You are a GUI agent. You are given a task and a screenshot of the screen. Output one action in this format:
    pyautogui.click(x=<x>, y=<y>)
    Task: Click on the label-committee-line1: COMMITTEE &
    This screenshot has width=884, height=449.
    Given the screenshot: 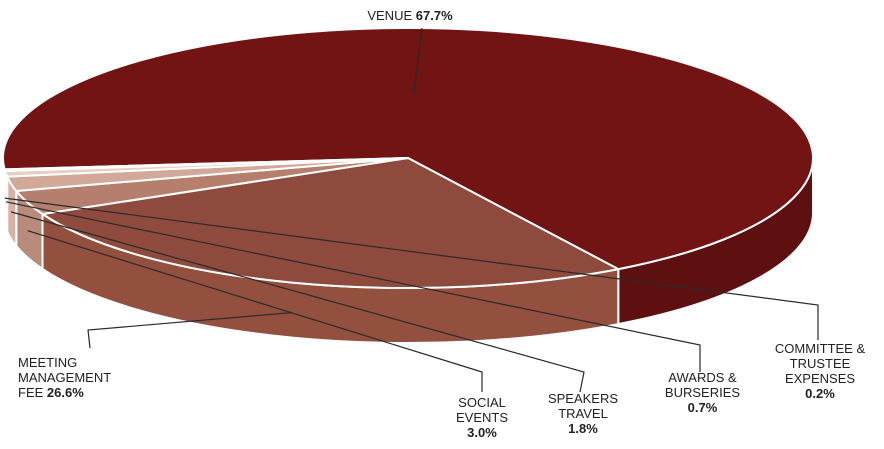 What is the action you would take?
    pyautogui.click(x=820, y=348)
    